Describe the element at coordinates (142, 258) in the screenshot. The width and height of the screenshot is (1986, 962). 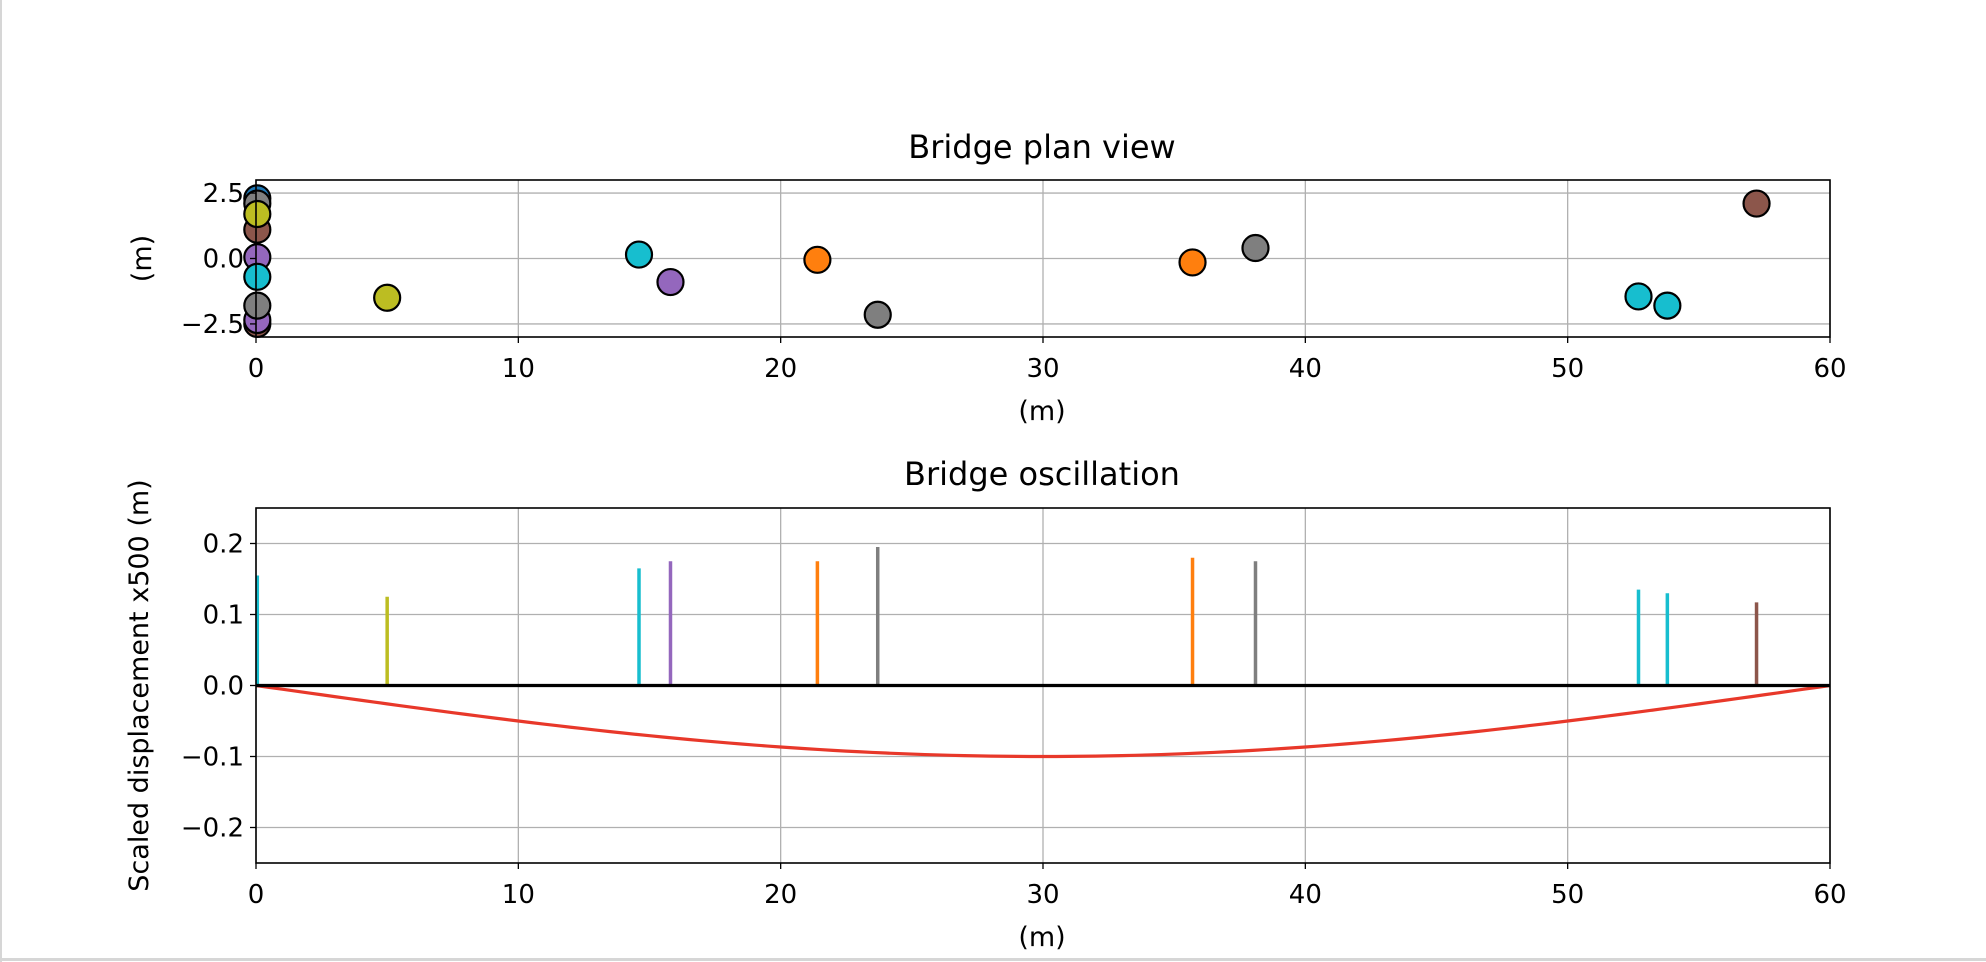
I see `plan-view-y-axis-label: (m)` at that location.